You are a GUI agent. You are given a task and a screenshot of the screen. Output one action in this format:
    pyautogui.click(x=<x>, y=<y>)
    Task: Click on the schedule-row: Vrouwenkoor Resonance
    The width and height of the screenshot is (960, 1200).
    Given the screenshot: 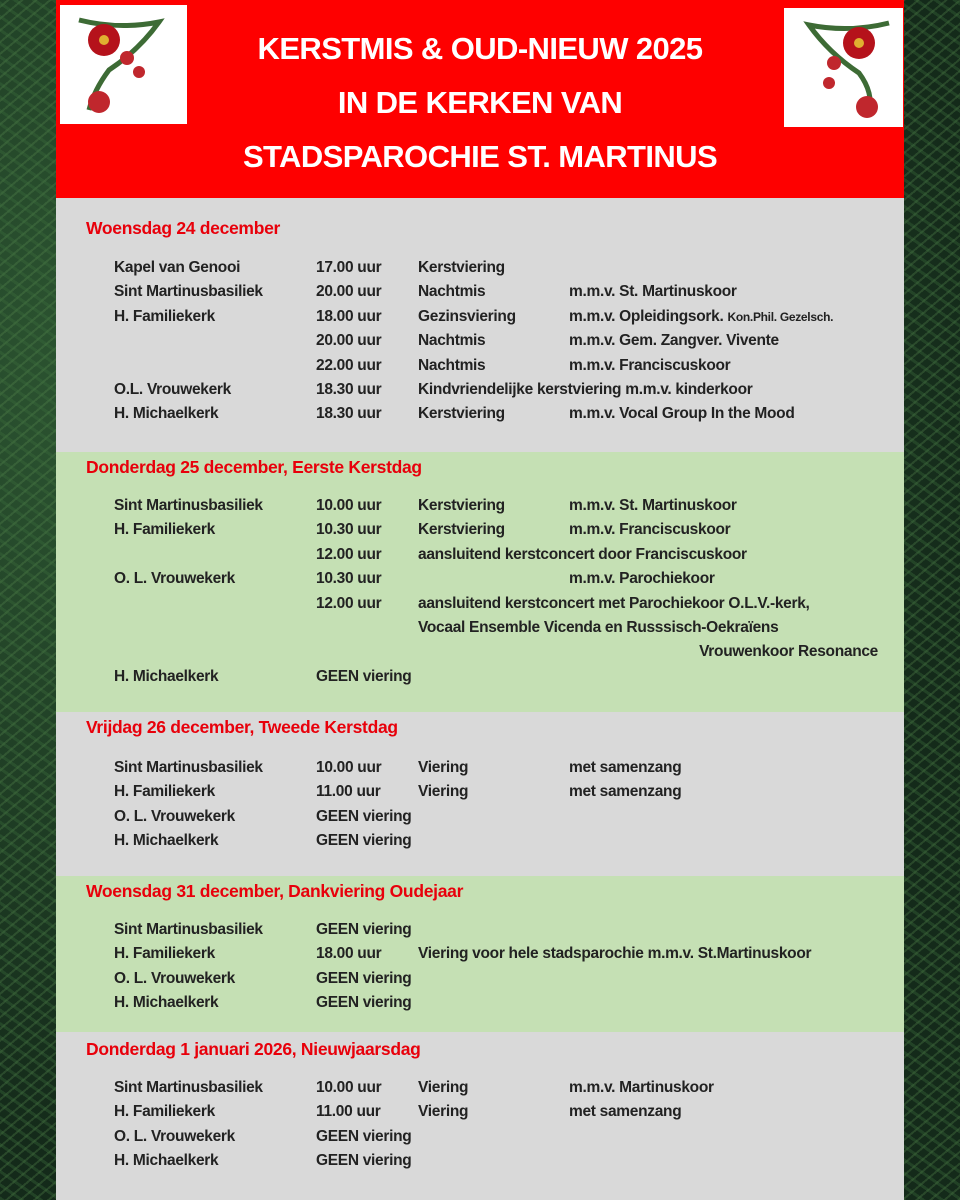 What is the action you would take?
    pyautogui.click(x=480, y=655)
    